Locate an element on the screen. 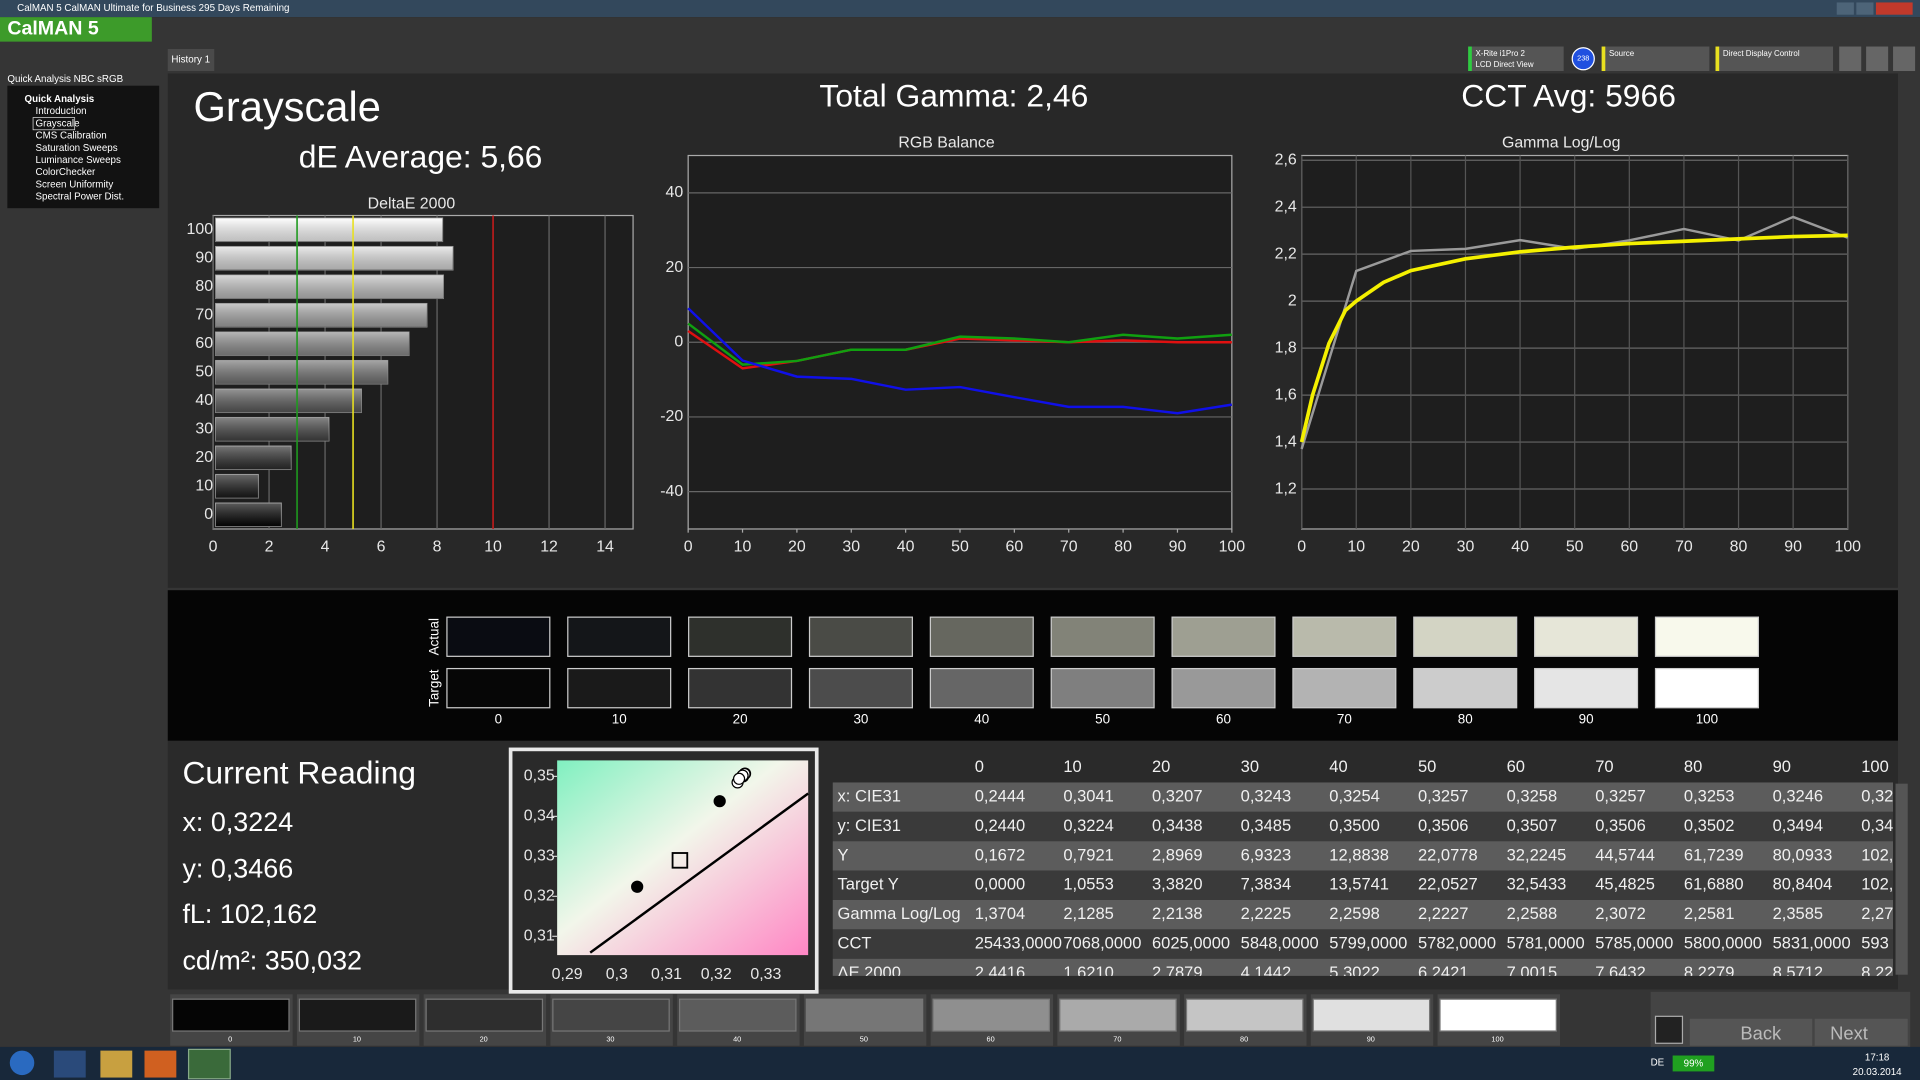  cell: 0,3494 is located at coordinates (1798, 825).